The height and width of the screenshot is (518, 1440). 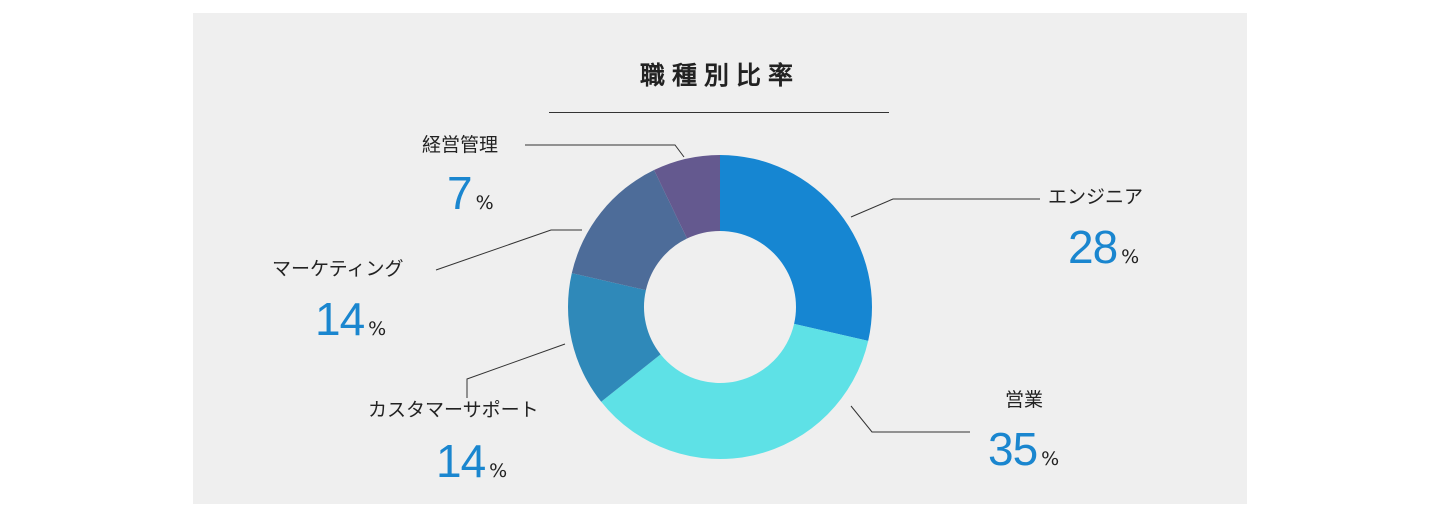 I want to click on leader-line-management, so click(x=605, y=151).